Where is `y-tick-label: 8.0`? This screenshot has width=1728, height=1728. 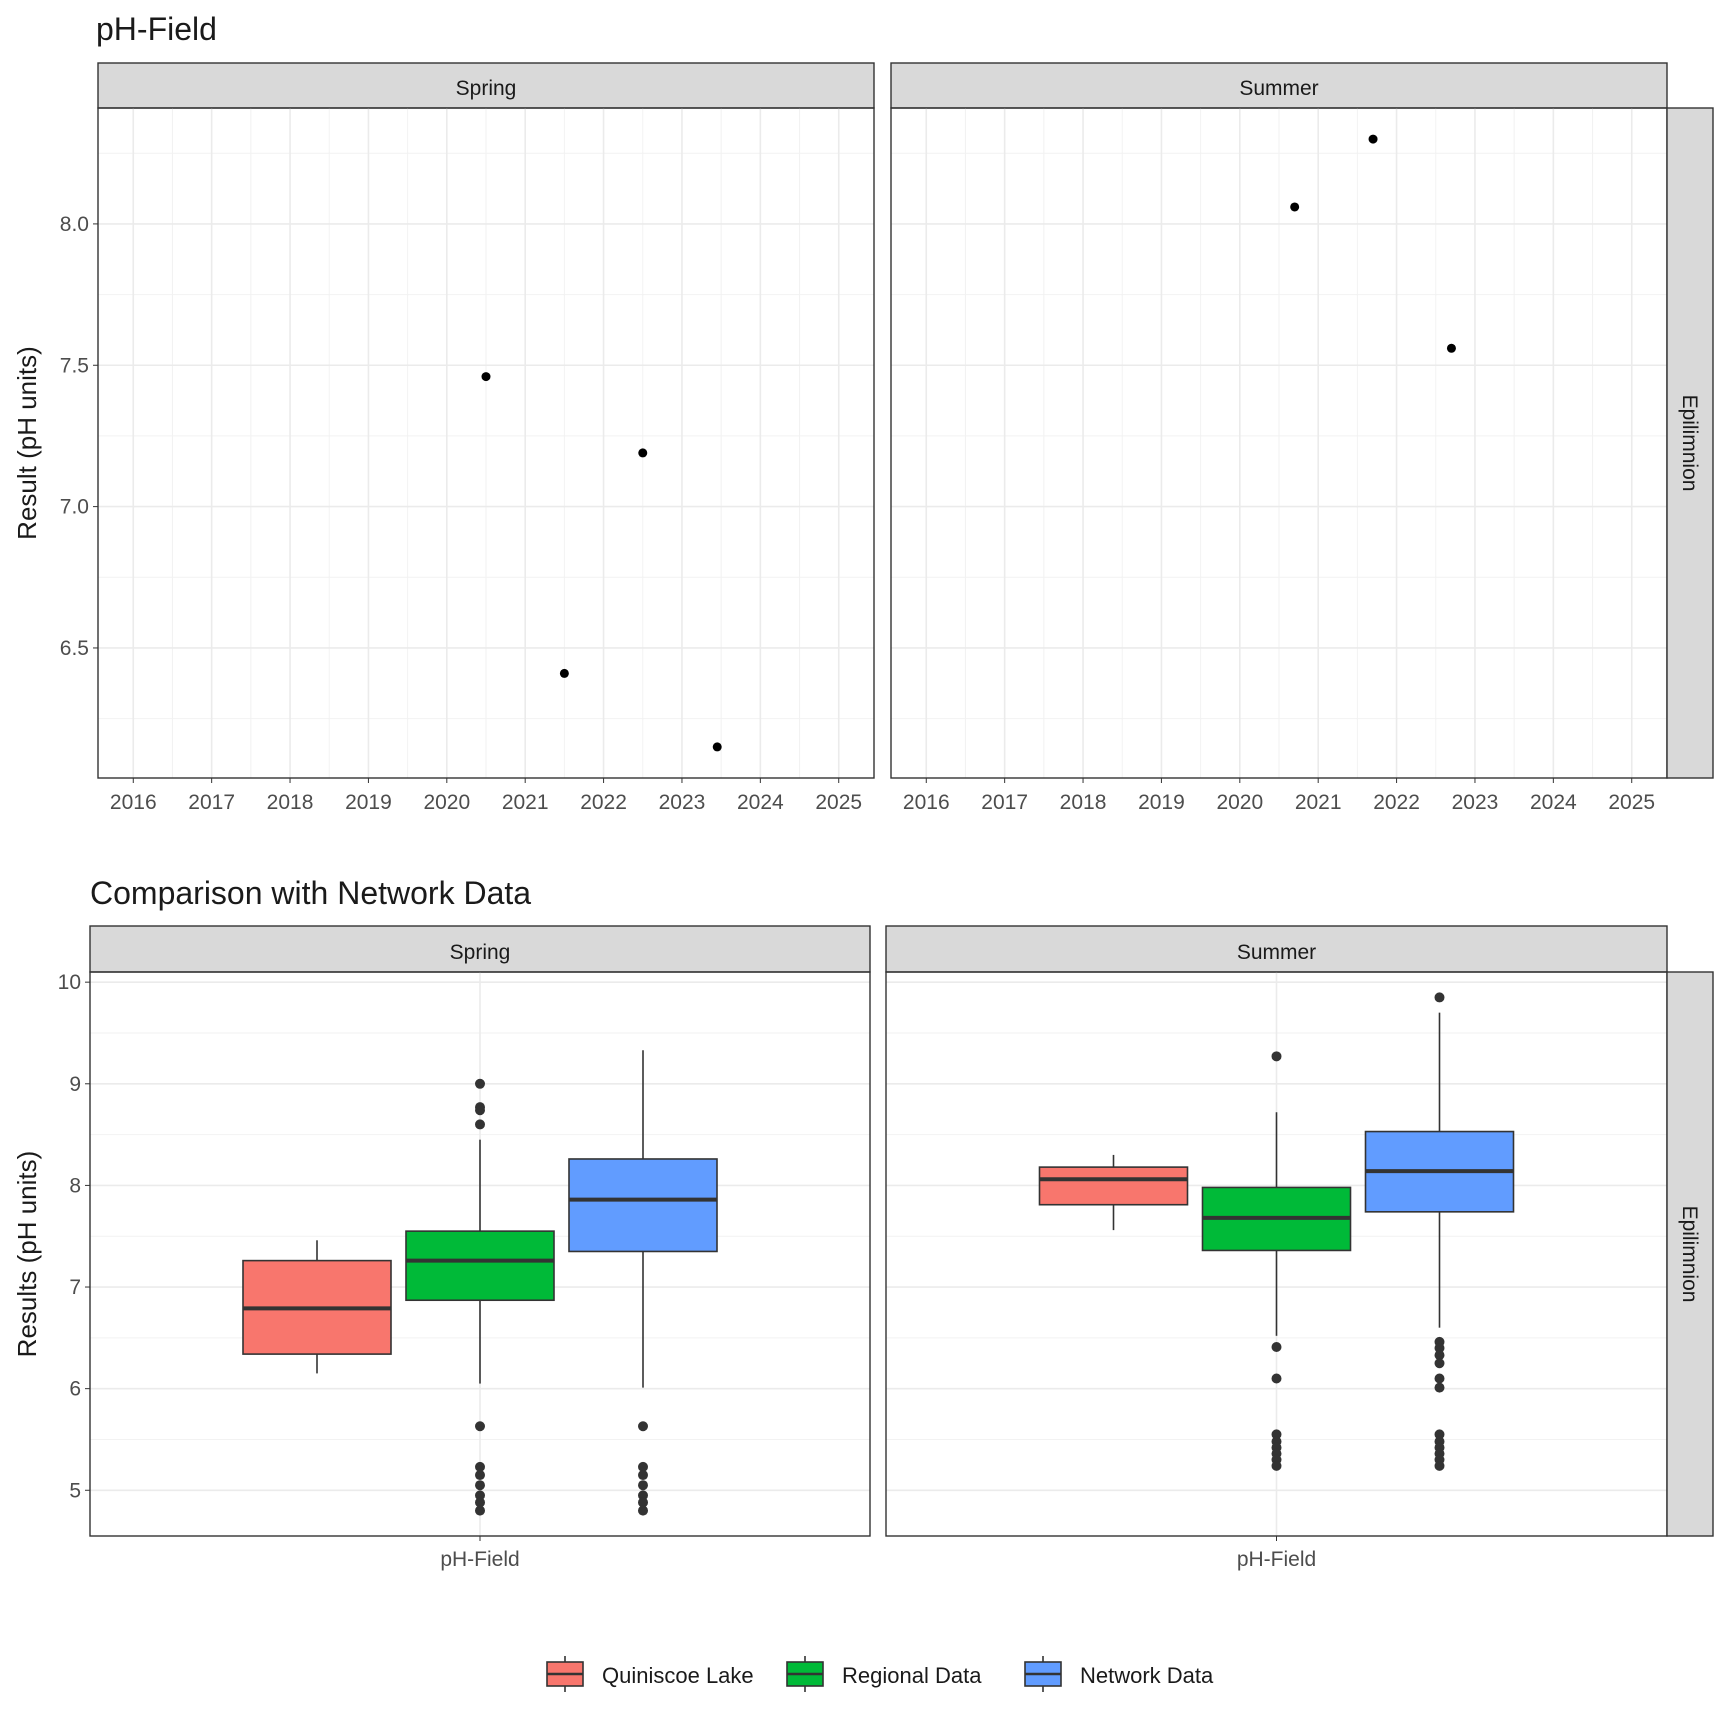 y-tick-label: 8.0 is located at coordinates (74, 224).